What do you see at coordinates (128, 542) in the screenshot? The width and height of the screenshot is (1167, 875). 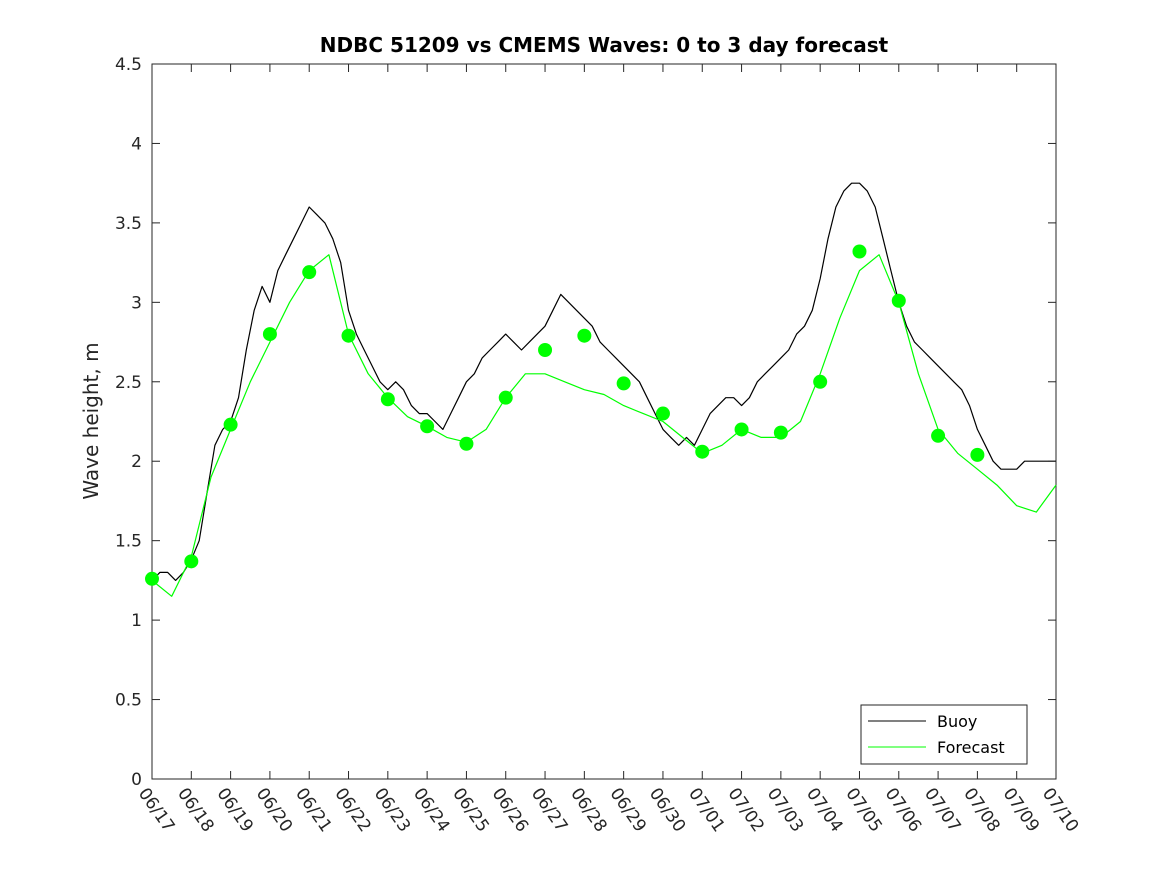 I see `y-tick-label: 1.5` at bounding box center [128, 542].